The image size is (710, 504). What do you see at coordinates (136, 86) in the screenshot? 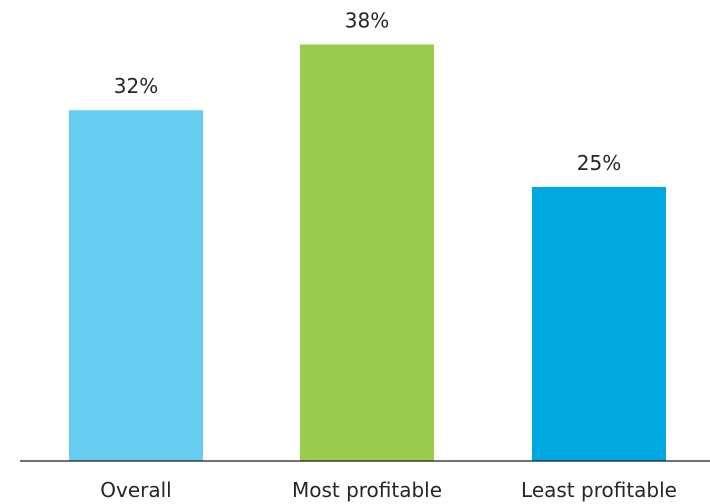
I see `value-label-overall: 32%` at bounding box center [136, 86].